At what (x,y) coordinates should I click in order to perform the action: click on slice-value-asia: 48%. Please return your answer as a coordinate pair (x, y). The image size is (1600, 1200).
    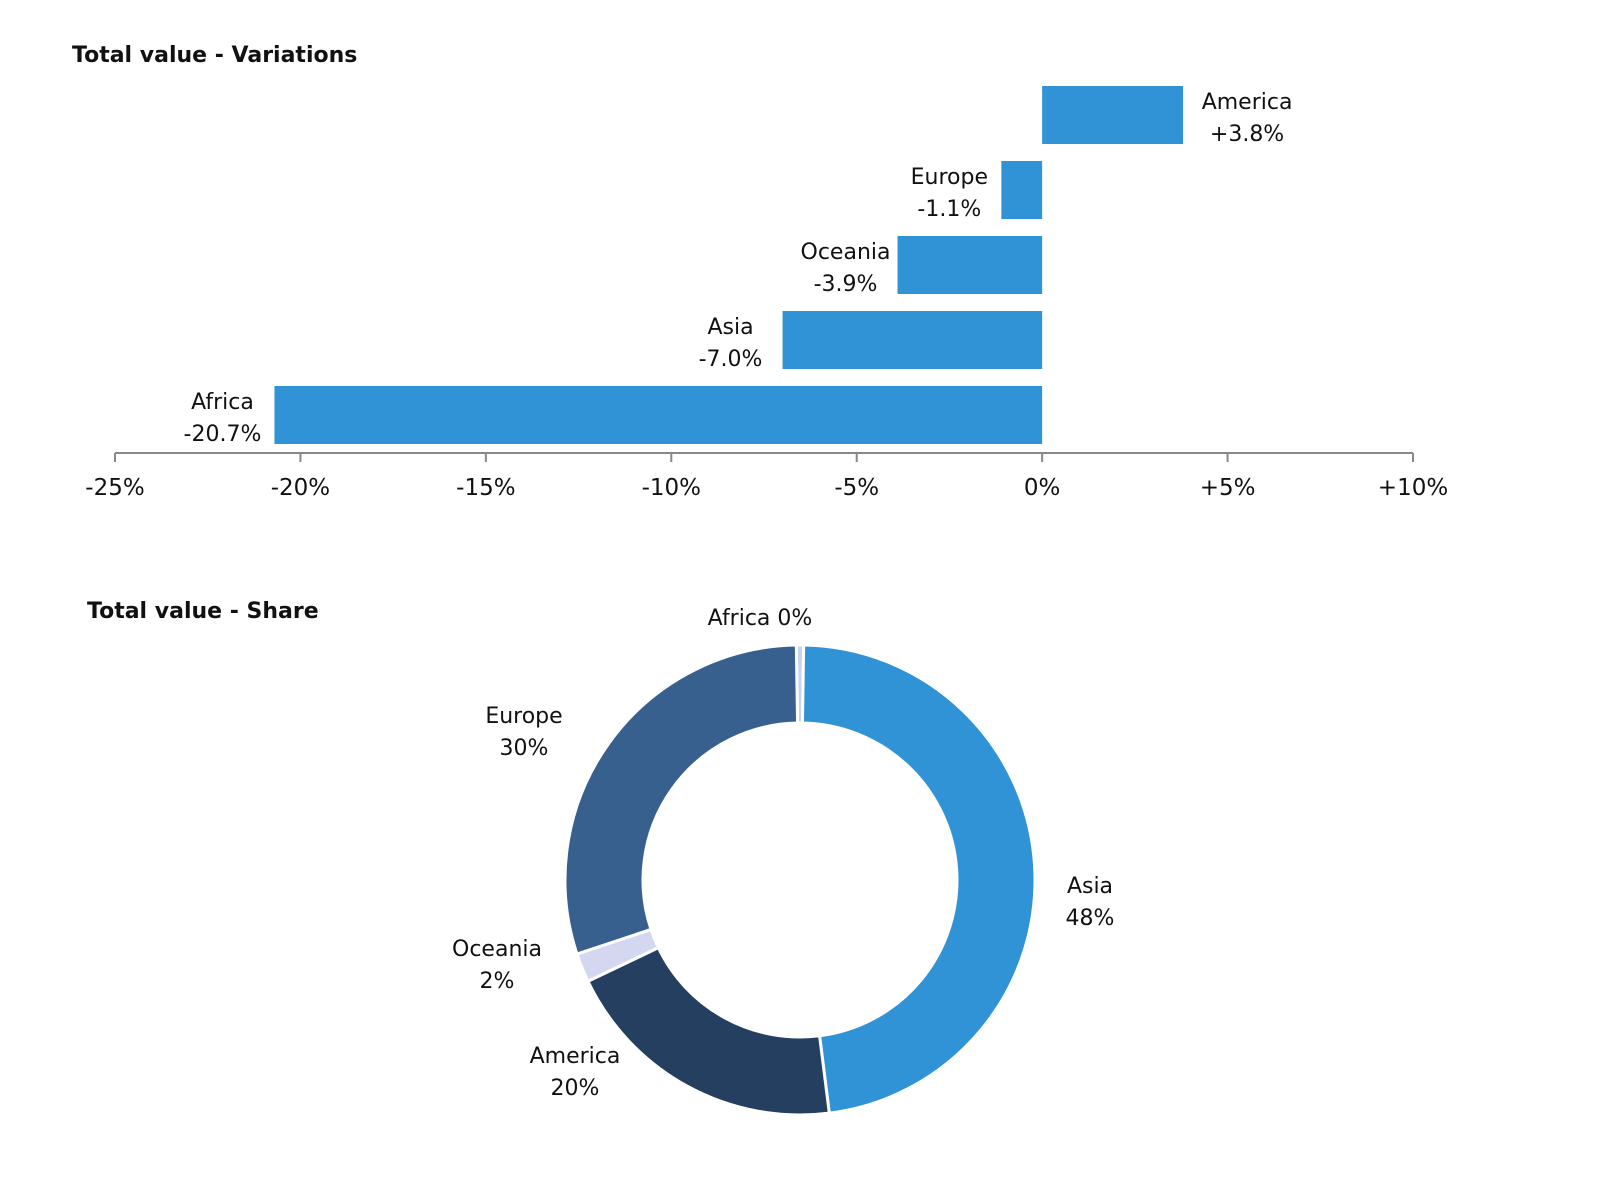
    Looking at the image, I should click on (1090, 918).